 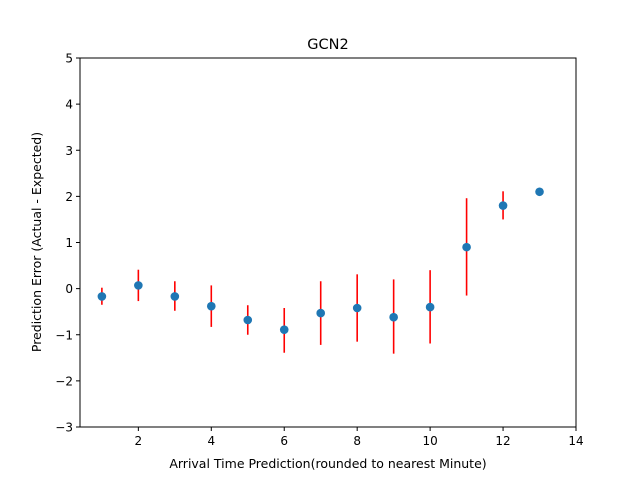 What do you see at coordinates (284, 441) in the screenshot?
I see `x-tick-label: 6` at bounding box center [284, 441].